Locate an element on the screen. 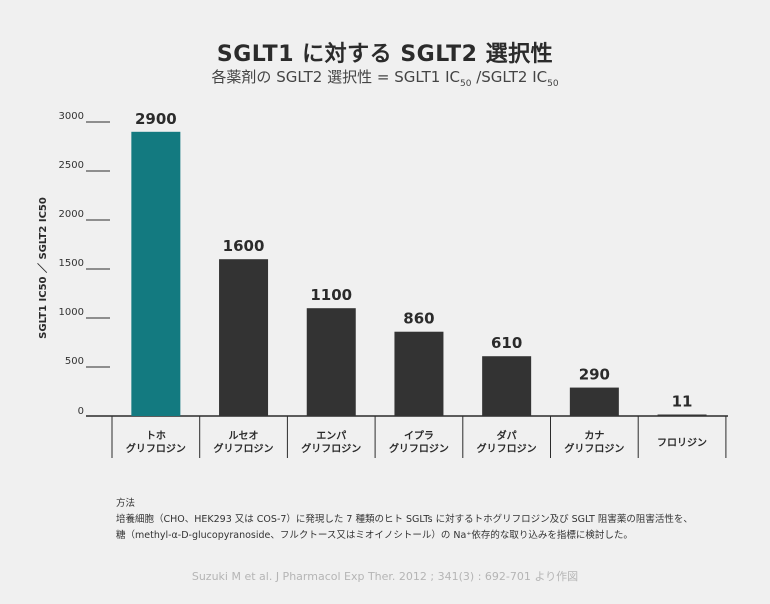 Image resolution: width=770 pixels, height=604 pixels. category-label: イプラ is located at coordinates (419, 435).